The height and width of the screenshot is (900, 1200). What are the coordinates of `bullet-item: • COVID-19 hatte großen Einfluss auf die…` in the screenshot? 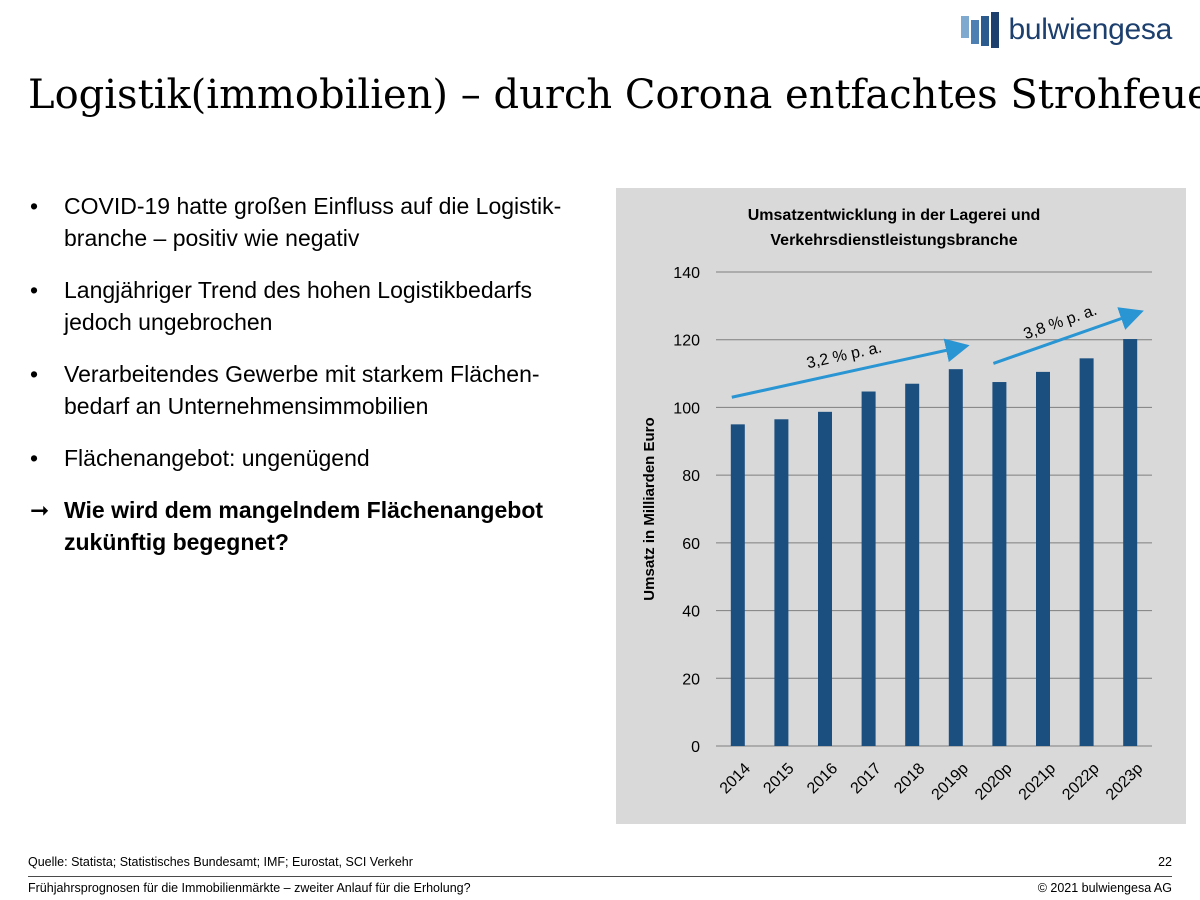 It's located at (310, 222).